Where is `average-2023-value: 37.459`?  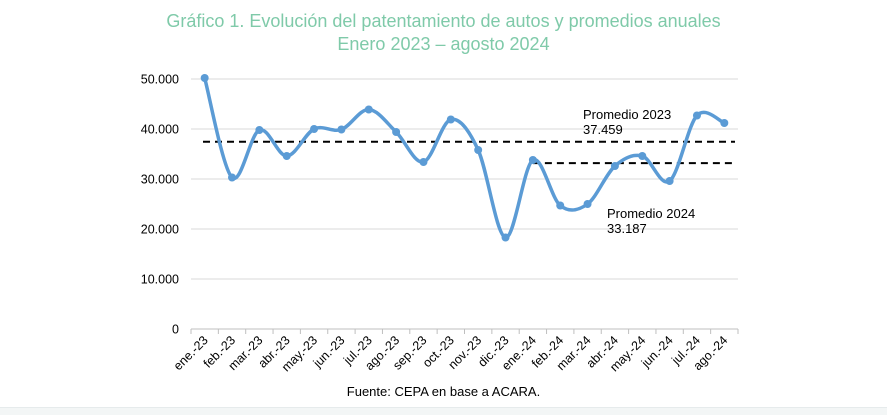
average-2023-value: 37.459 is located at coordinates (603, 129).